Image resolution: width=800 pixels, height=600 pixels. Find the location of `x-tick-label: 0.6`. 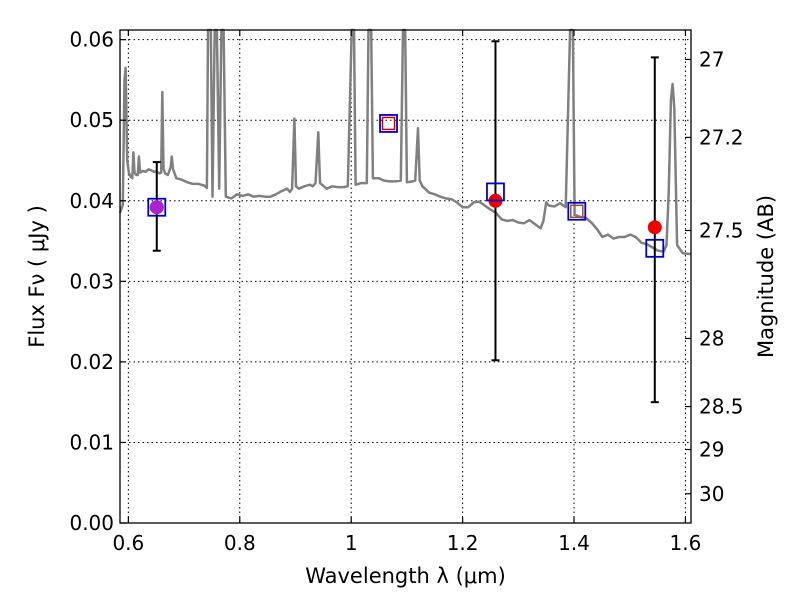

x-tick-label: 0.6 is located at coordinates (128, 543).